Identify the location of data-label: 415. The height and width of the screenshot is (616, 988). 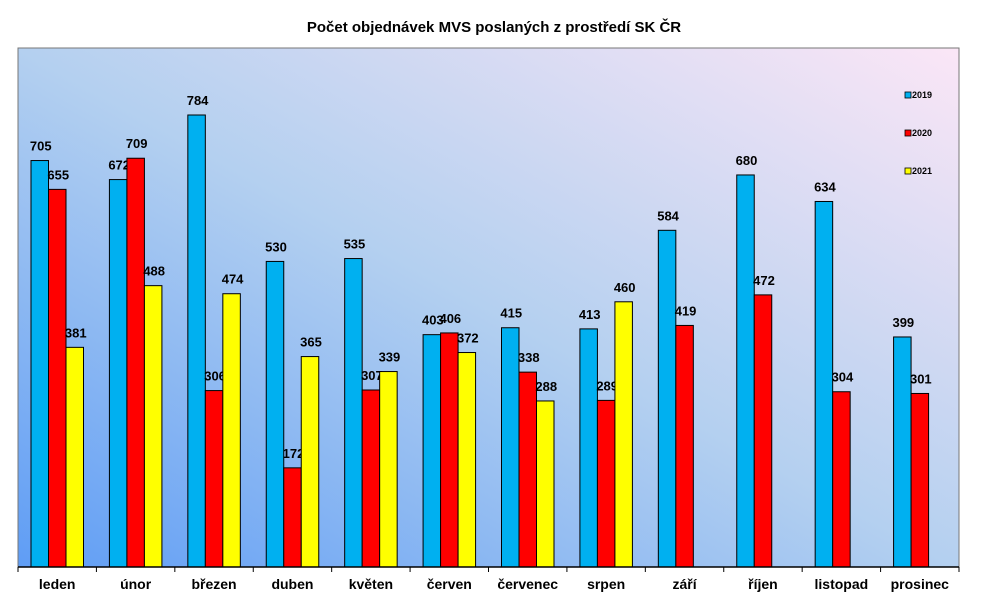
(511, 313).